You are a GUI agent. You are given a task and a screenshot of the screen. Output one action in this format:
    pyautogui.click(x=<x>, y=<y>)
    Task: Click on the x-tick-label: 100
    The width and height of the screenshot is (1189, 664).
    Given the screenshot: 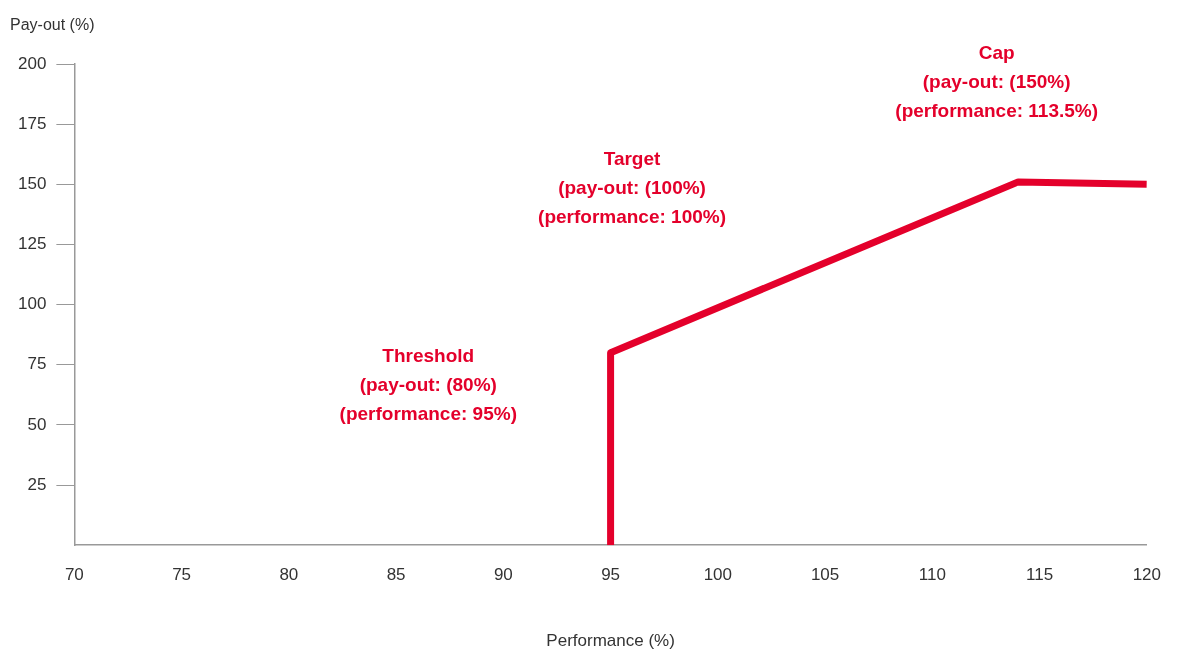 What is the action you would take?
    pyautogui.click(x=718, y=575)
    